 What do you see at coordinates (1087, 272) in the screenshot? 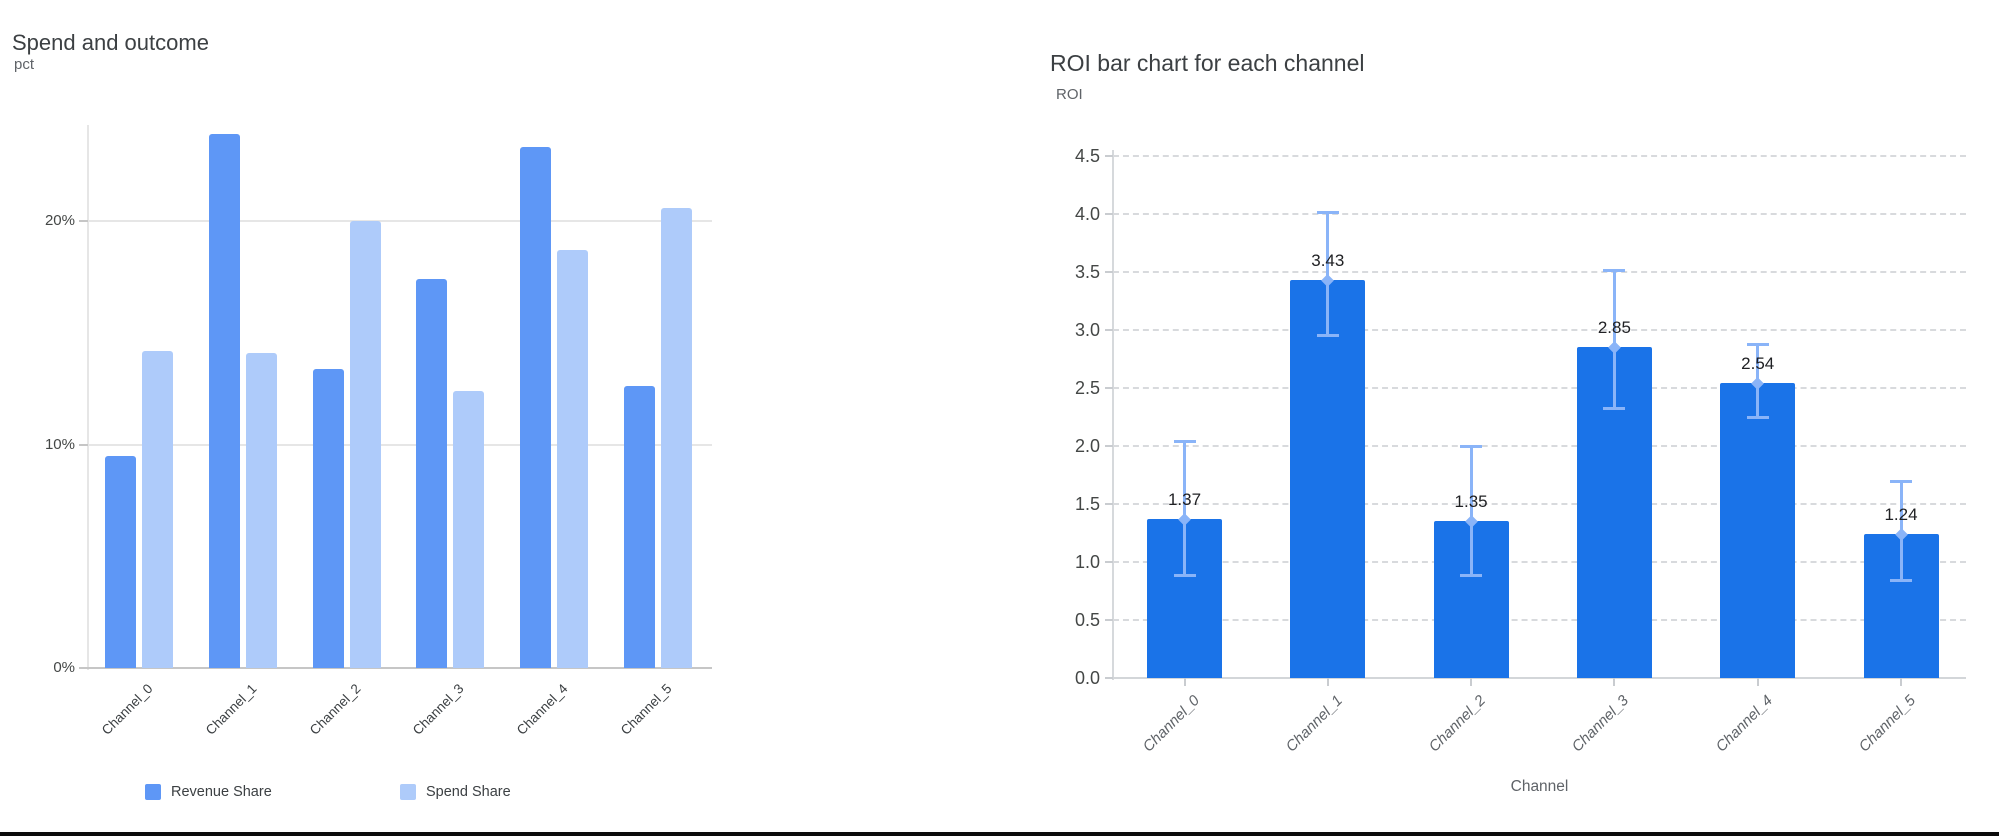
I see `right-y-tick-label: 3.5` at bounding box center [1087, 272].